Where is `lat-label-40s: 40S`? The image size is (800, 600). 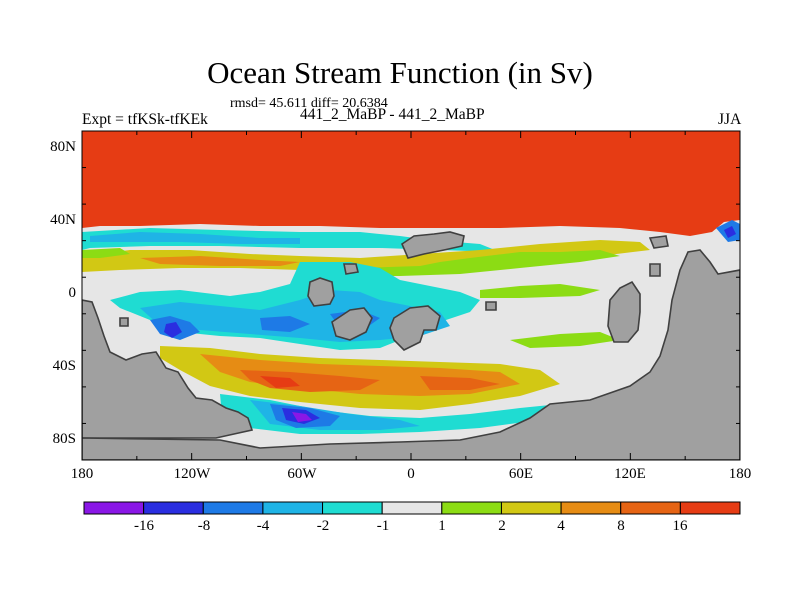 lat-label-40s: 40S is located at coordinates (64, 366).